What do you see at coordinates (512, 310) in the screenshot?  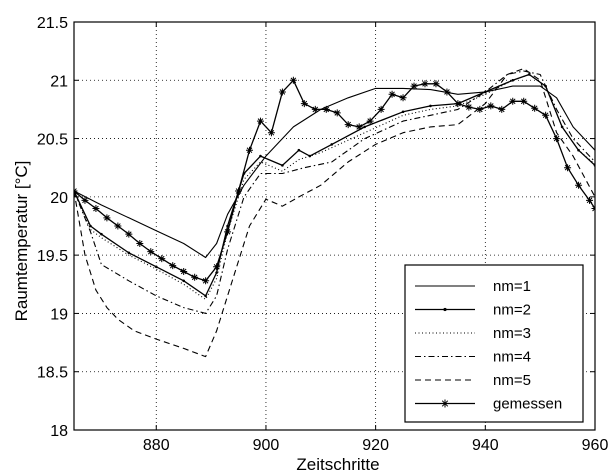 I see `legend-label-2: nm=2` at bounding box center [512, 310].